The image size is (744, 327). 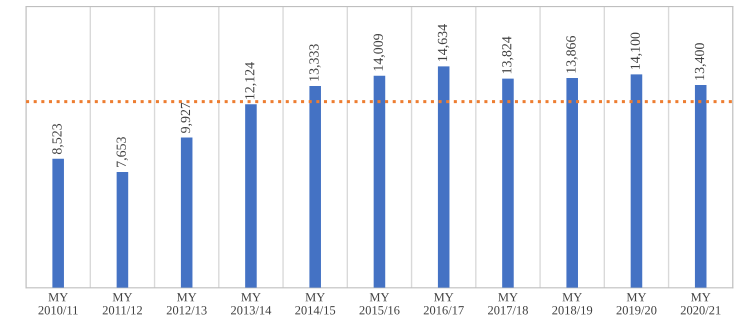 I want to click on data-label: 13,333, so click(x=315, y=62).